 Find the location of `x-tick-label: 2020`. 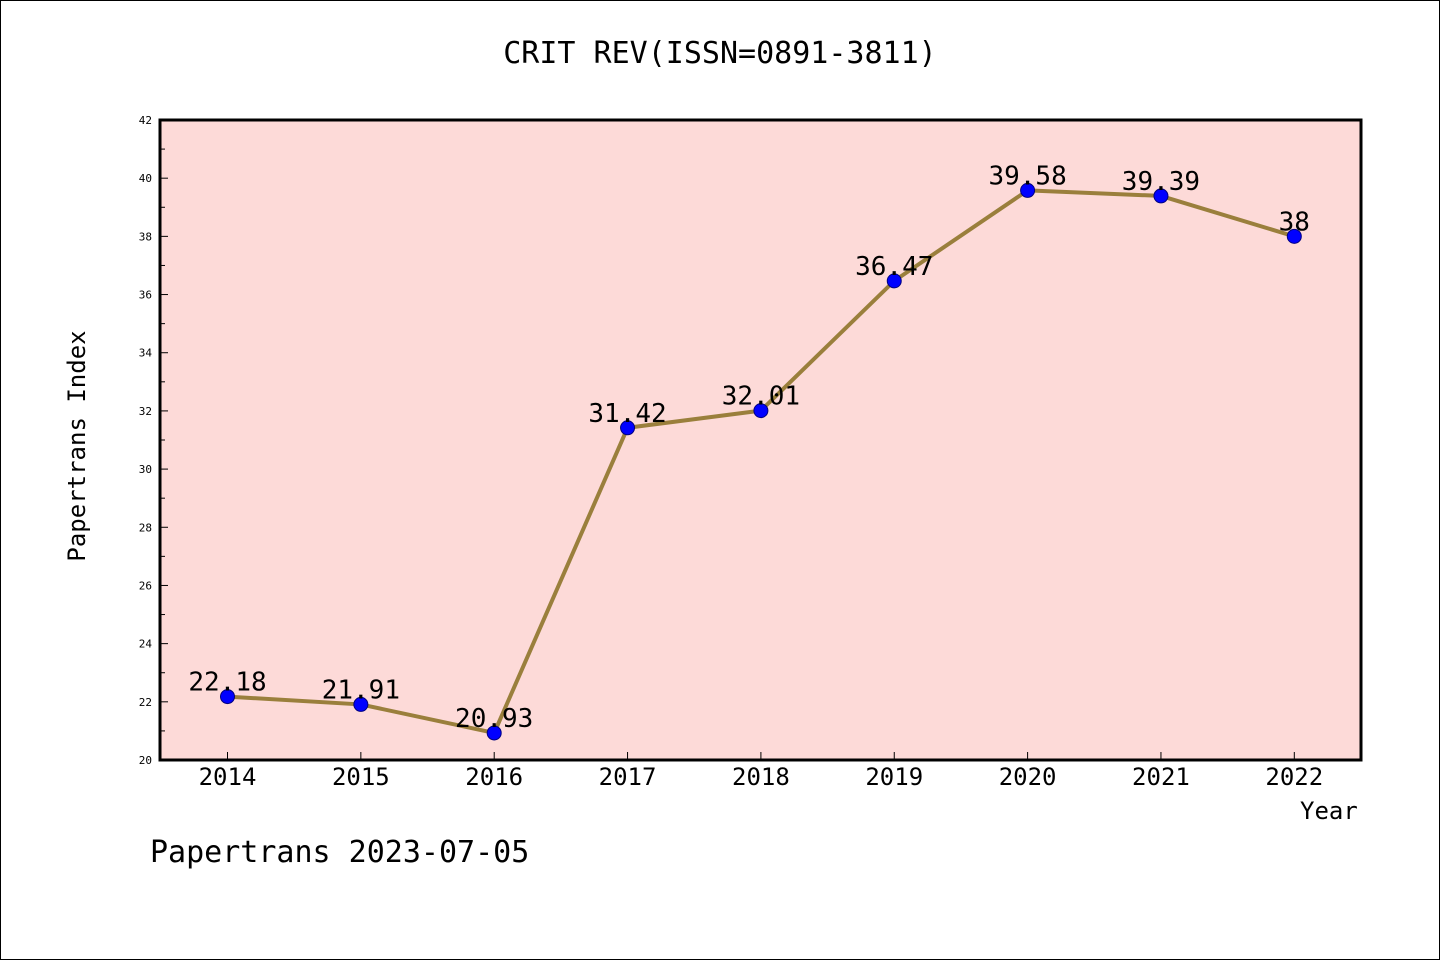

x-tick-label: 2020 is located at coordinates (1028, 777).